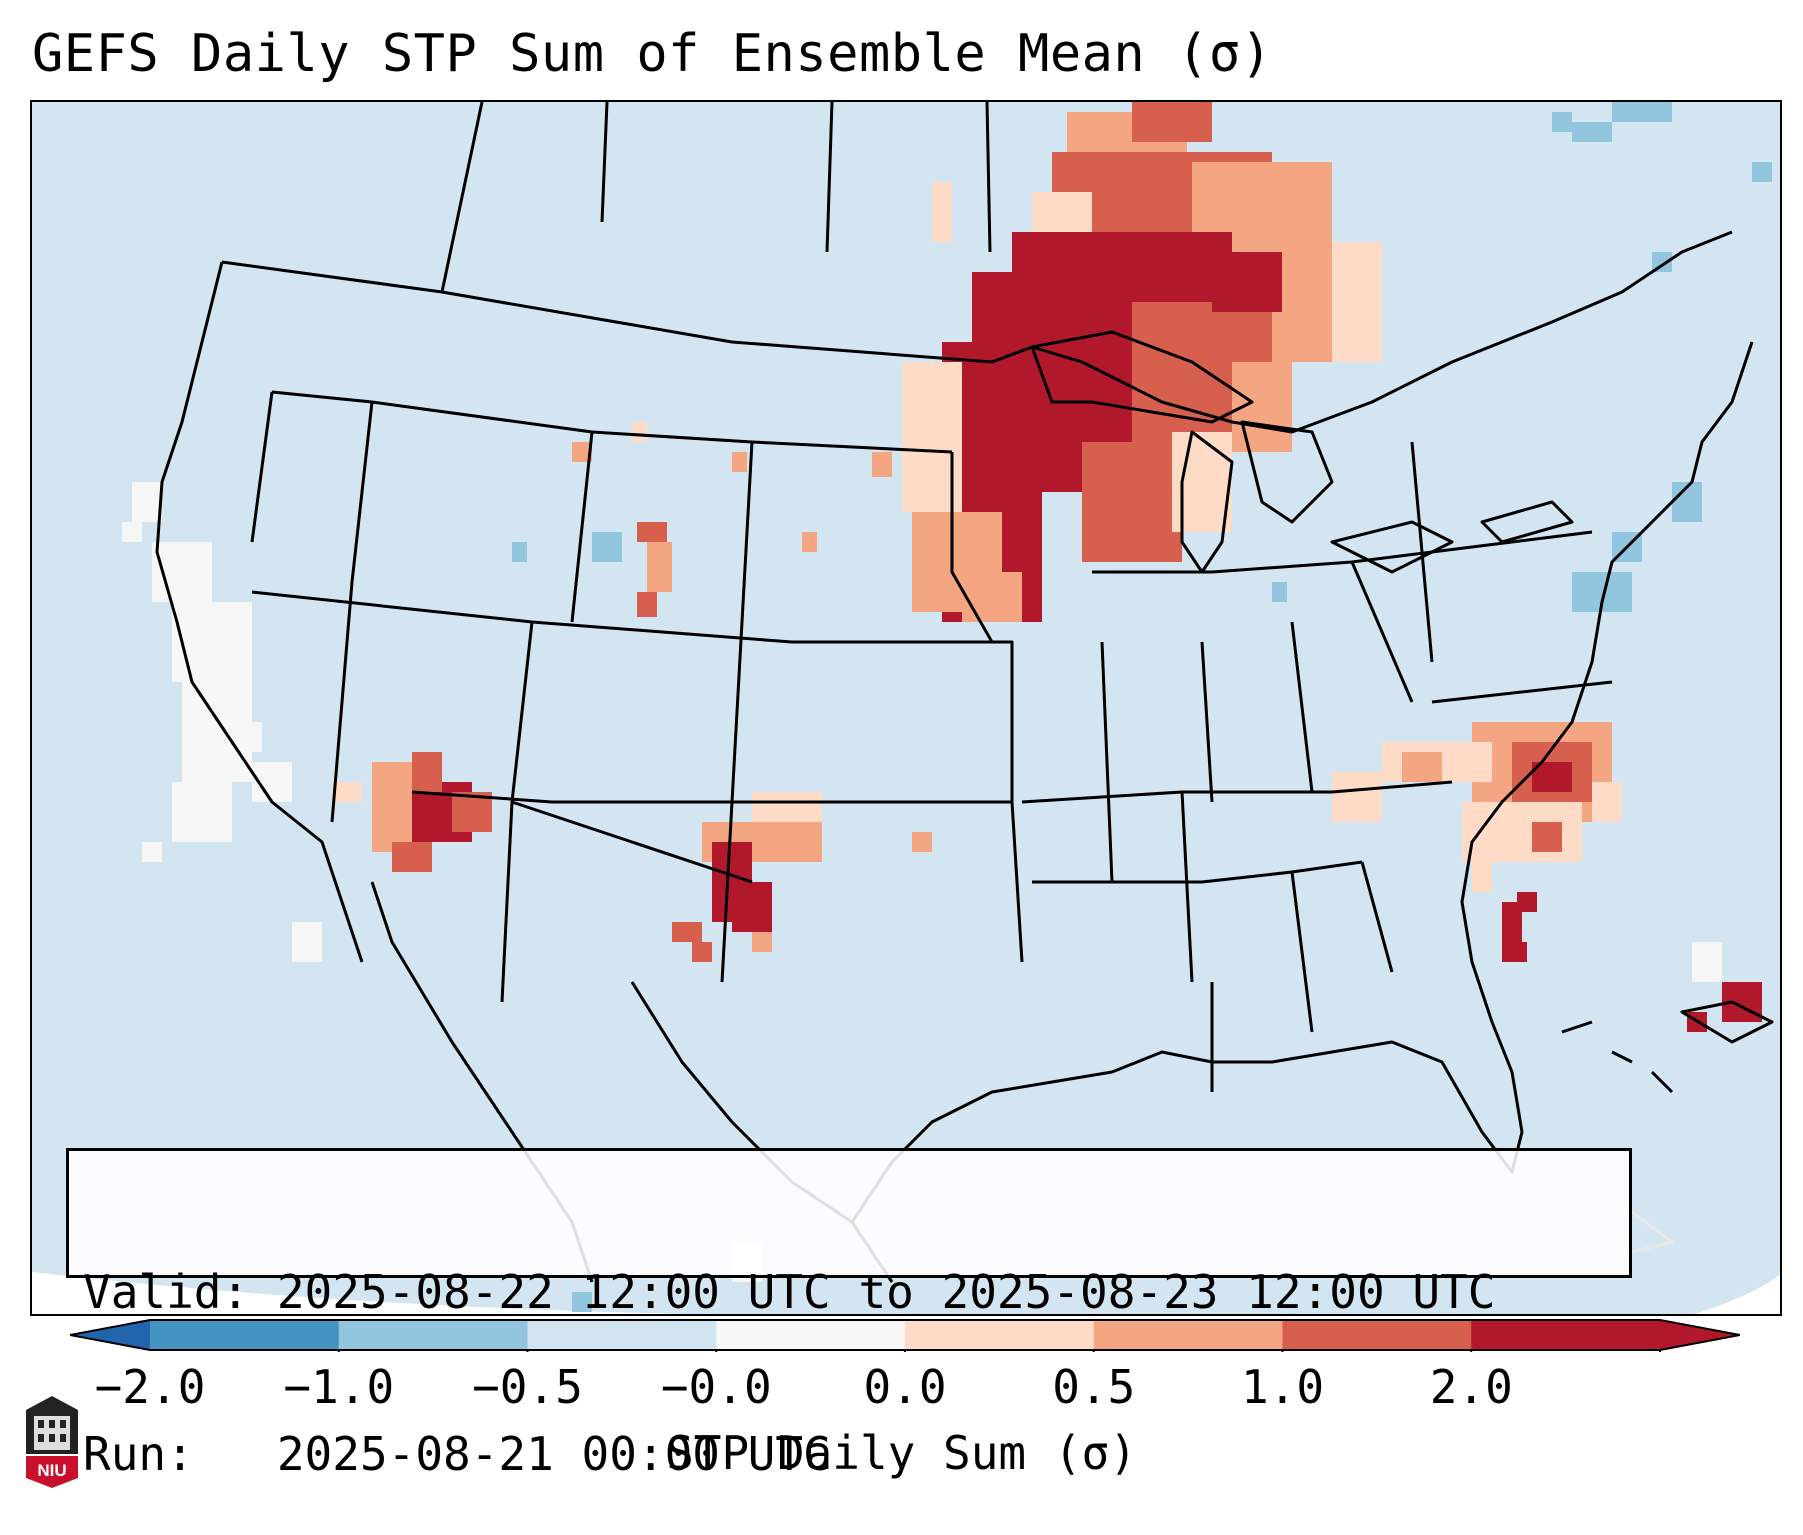 This screenshot has width=1803, height=1535. What do you see at coordinates (412, 812) in the screenshot?
I see `anomaly-arizona` at bounding box center [412, 812].